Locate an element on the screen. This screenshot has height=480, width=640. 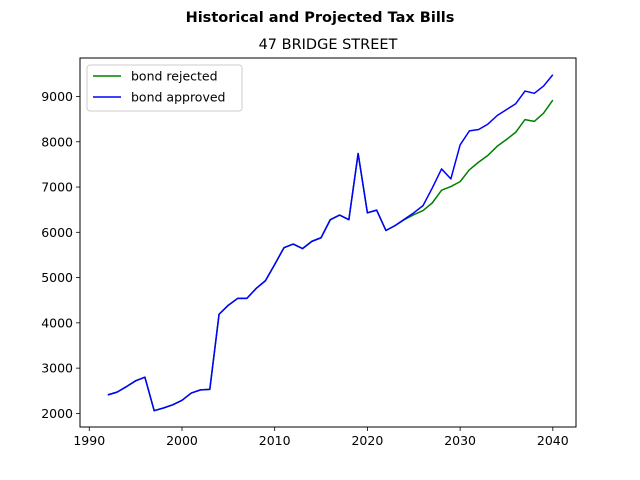
x-tick-label-2000: 2000 is located at coordinates (182, 440).